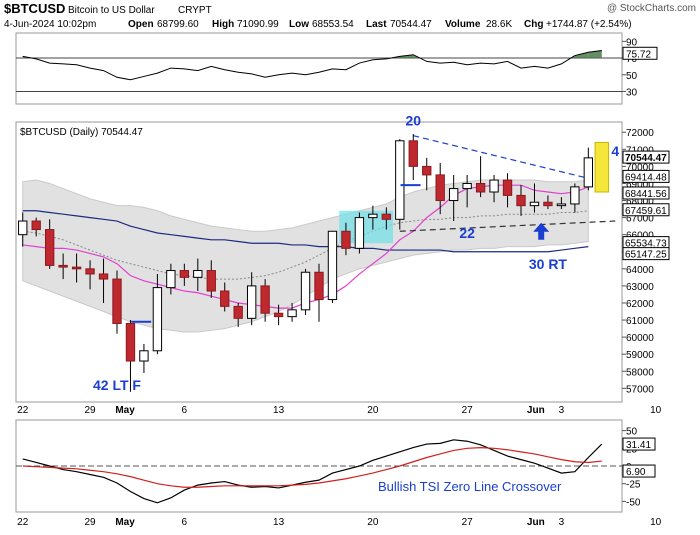 Image resolution: width=700 pixels, height=535 pixels. Describe the element at coordinates (279, 410) in the screenshot. I see `xaxis-1-label-4: 13` at that location.